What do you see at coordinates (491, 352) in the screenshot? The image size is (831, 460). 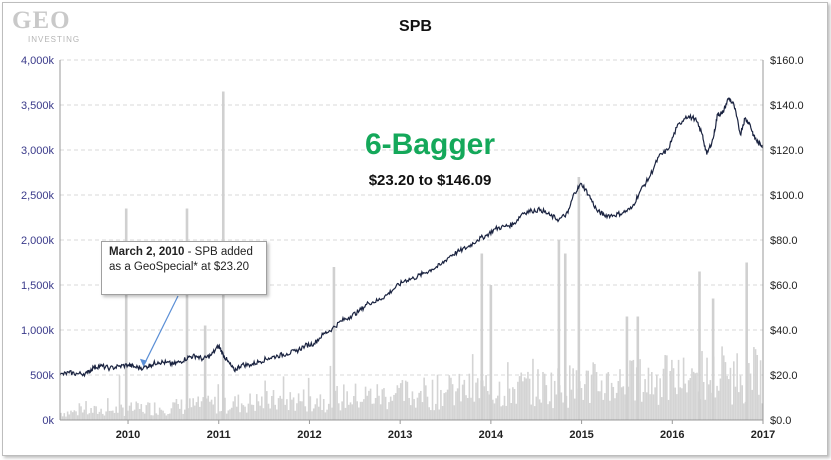 I see `volume-spike-bar` at bounding box center [491, 352].